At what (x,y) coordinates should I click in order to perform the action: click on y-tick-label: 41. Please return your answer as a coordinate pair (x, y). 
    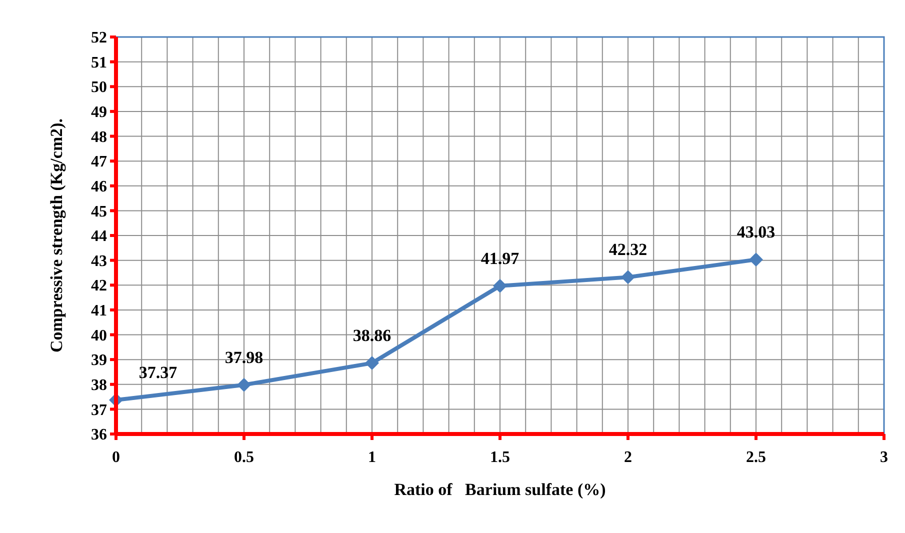
    Looking at the image, I should click on (99, 311).